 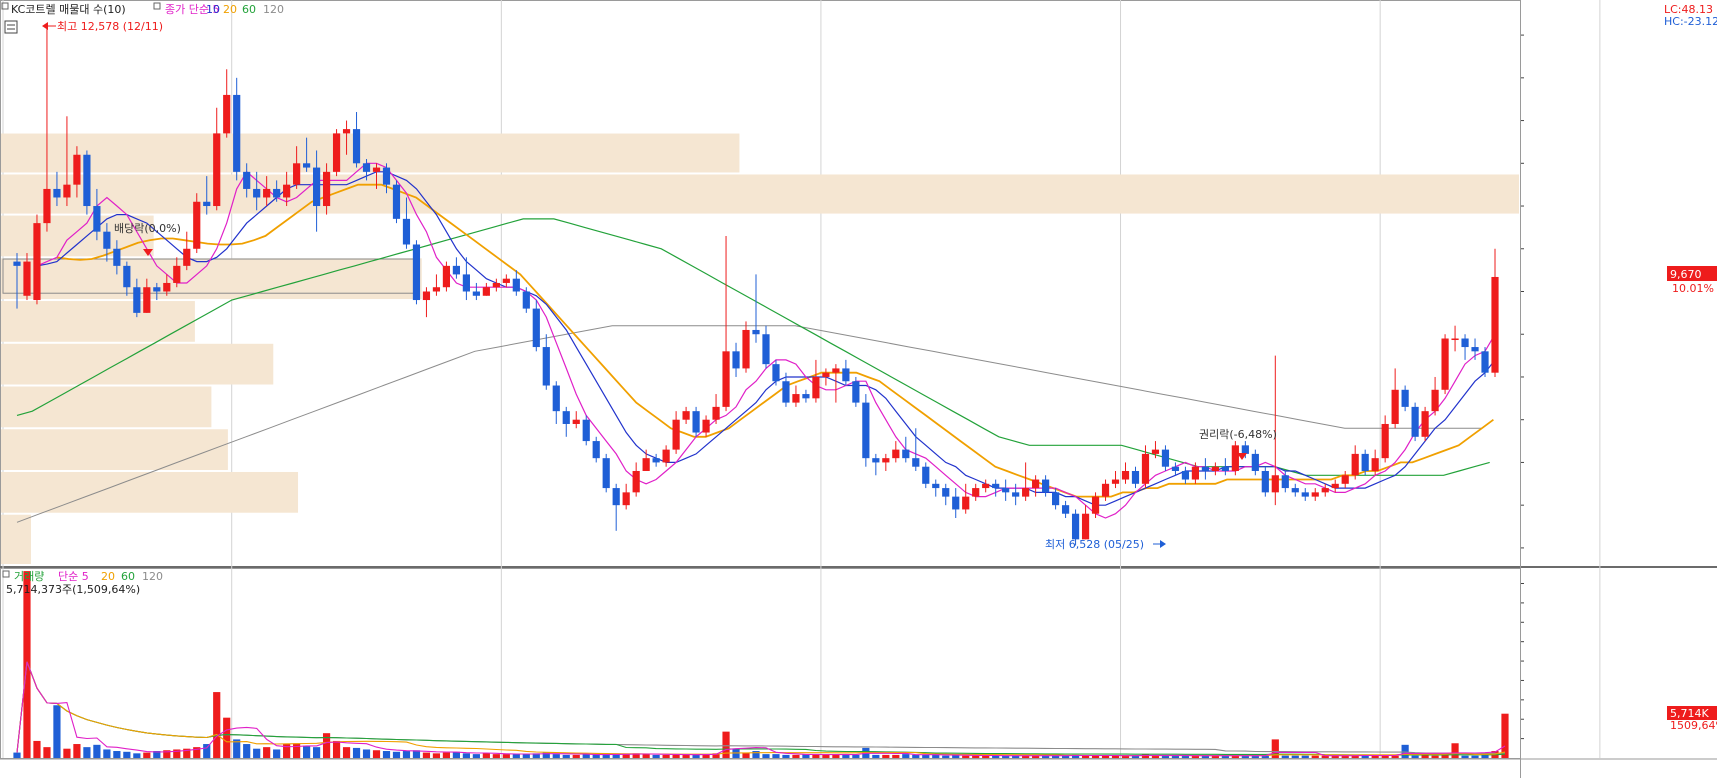 I want to click on series-name: KC코트렐 매물대 수(10), so click(x=68, y=9).